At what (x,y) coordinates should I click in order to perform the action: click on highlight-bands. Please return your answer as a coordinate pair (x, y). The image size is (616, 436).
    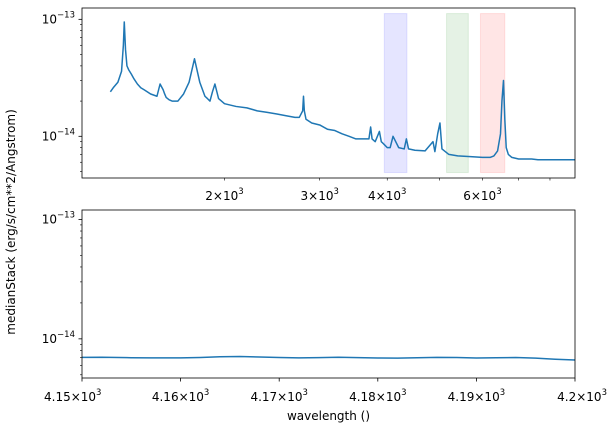
    Looking at the image, I should click on (444, 93).